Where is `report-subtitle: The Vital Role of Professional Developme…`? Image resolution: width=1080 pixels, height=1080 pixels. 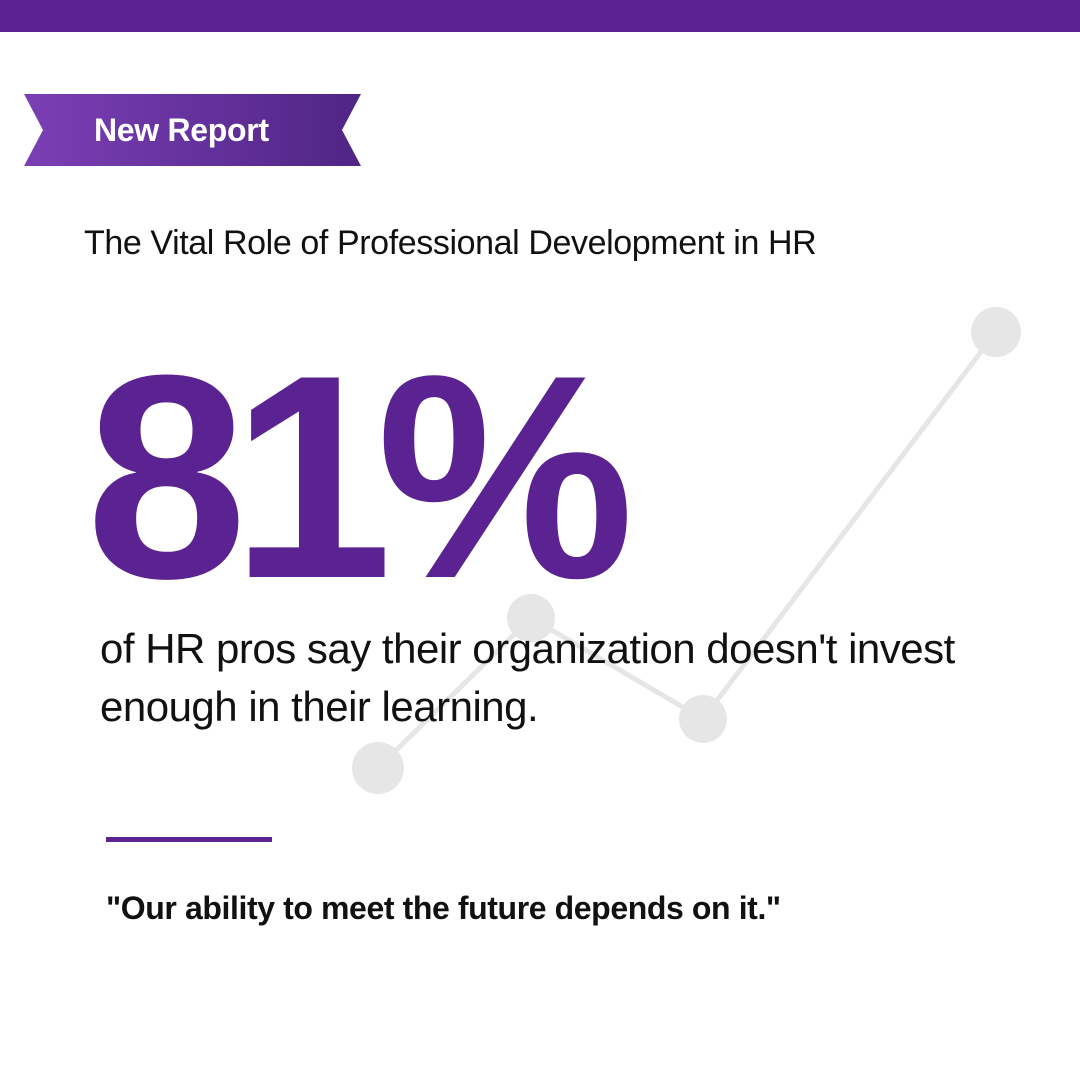
report-subtitle: The Vital Role of Professional Developme… is located at coordinates (450, 243).